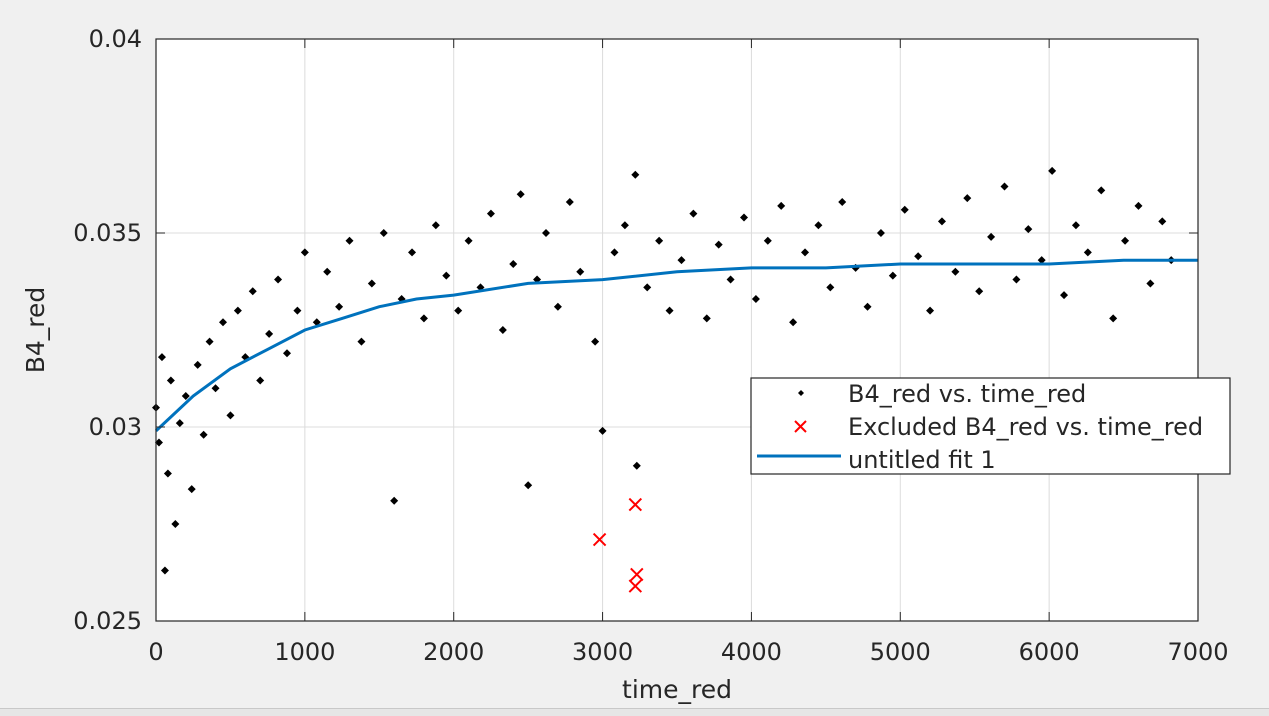 This screenshot has width=1269, height=716. I want to click on legend-entry-fit: untitled fit 1, so click(876, 460).